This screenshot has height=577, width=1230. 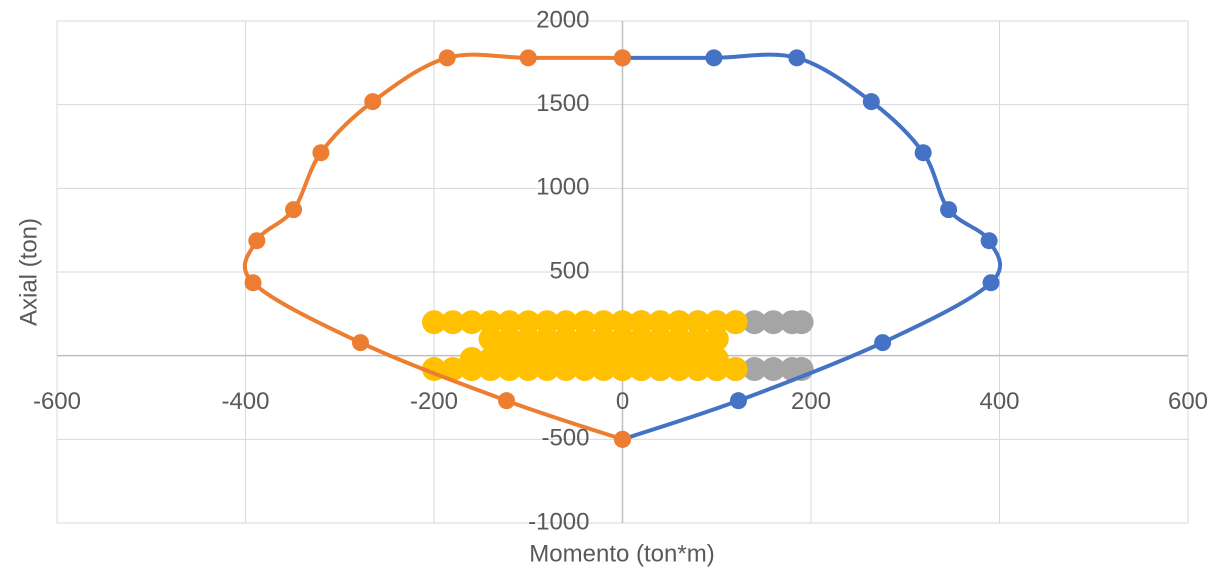 I want to click on y-axis-title: Axial (ton), so click(x=28, y=272).